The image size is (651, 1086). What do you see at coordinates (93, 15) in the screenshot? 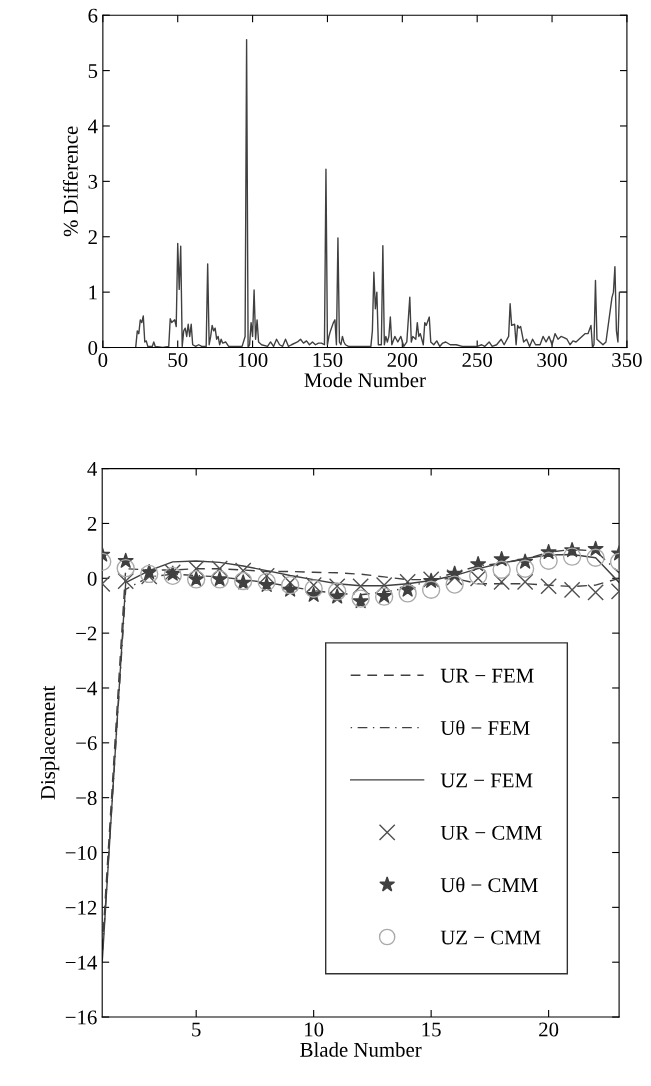
I see `y-tick-label: 6` at bounding box center [93, 15].